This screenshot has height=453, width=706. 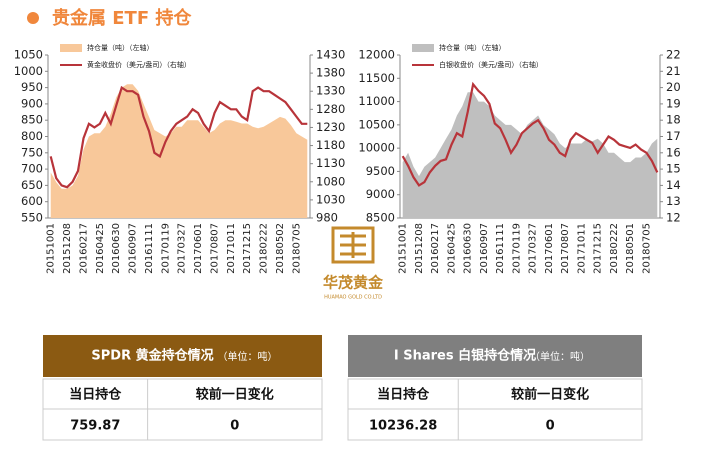 What do you see at coordinates (376, 148) in the screenshot?
I see `y-tick-label: 10000` at bounding box center [376, 148].